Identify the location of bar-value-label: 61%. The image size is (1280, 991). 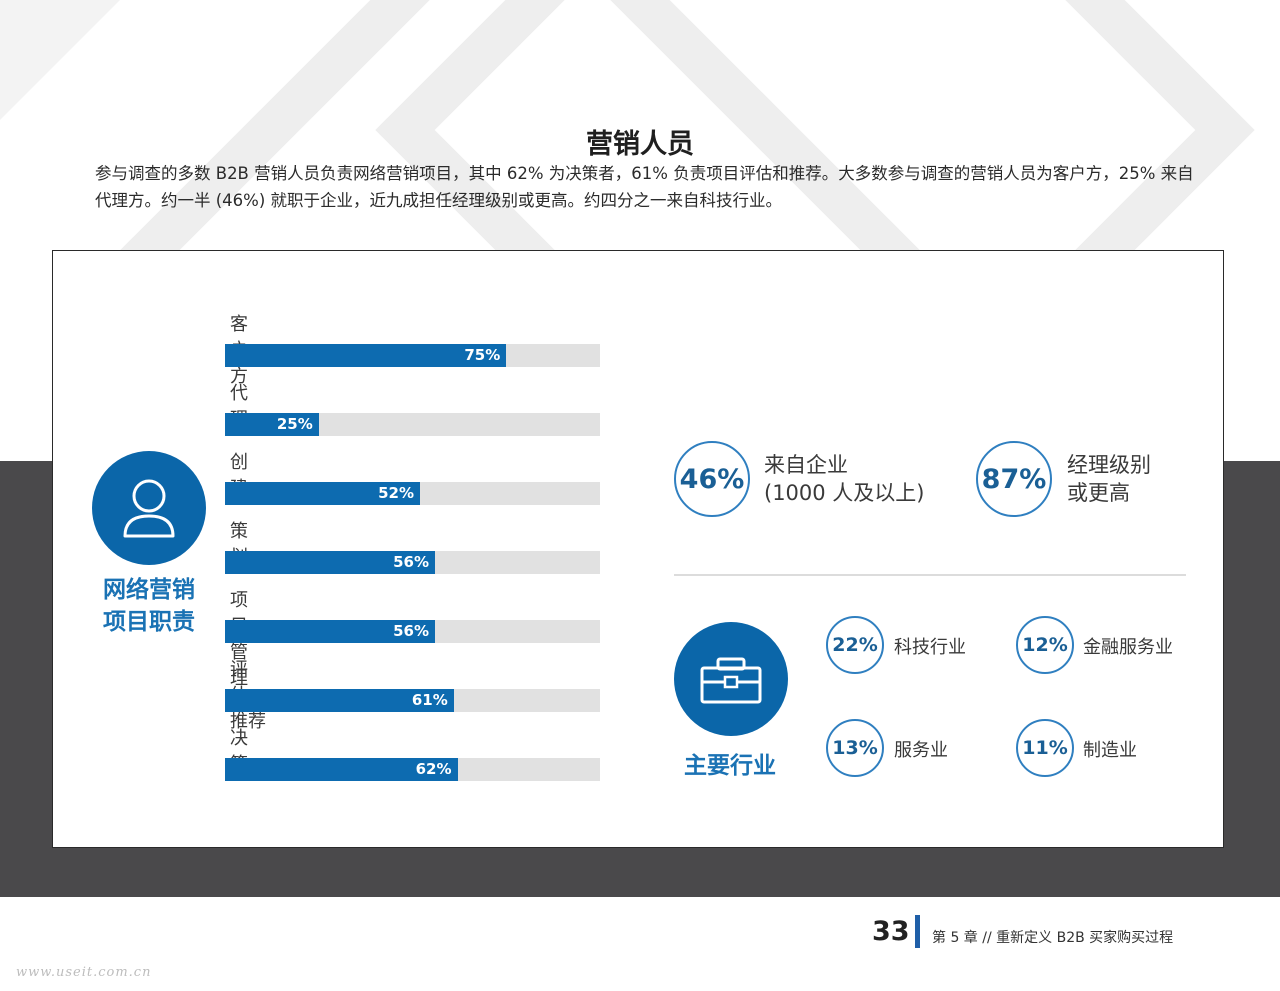
(429, 700).